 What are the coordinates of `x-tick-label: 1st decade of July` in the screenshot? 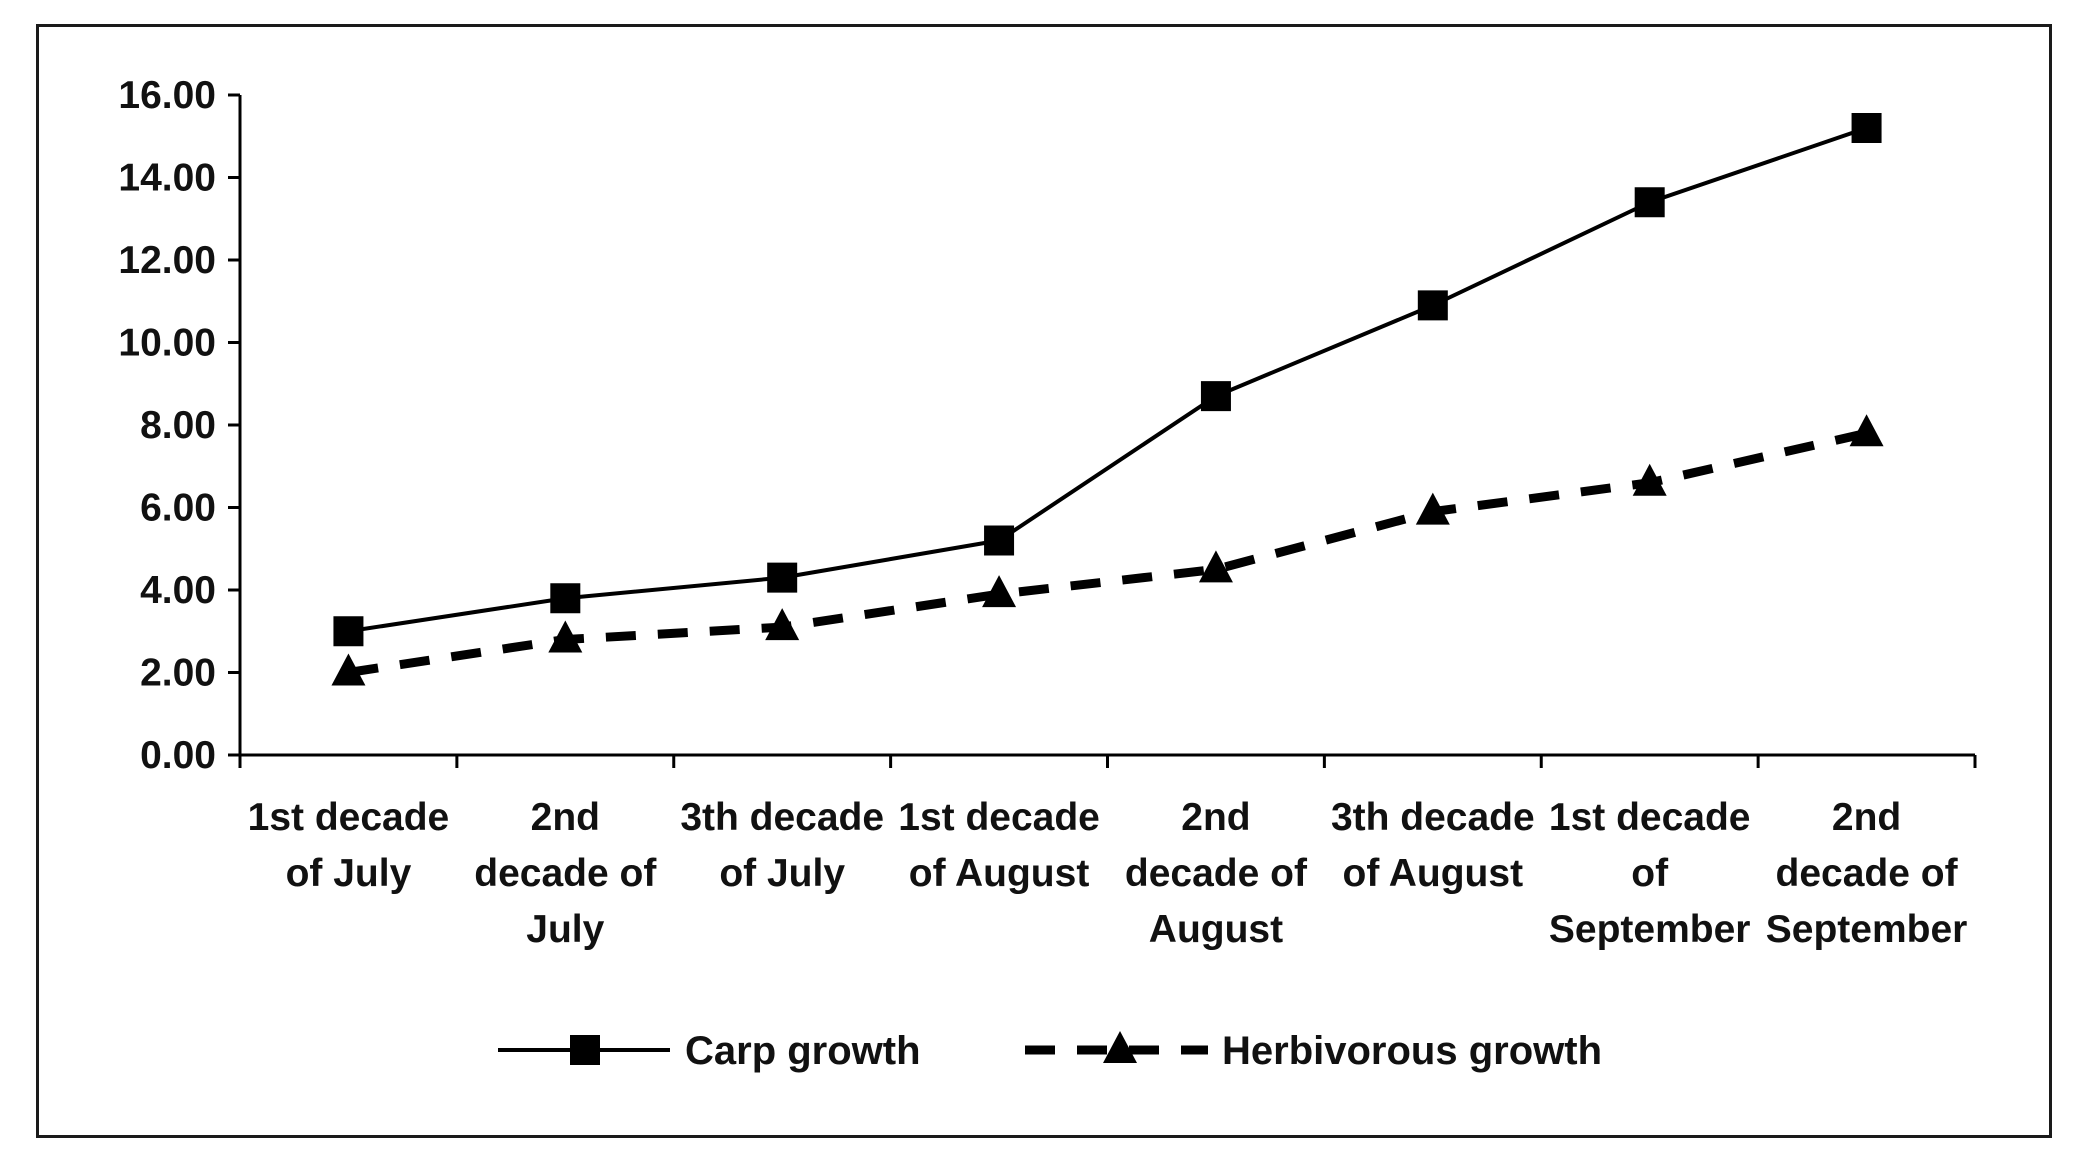 It's located at (349, 845).